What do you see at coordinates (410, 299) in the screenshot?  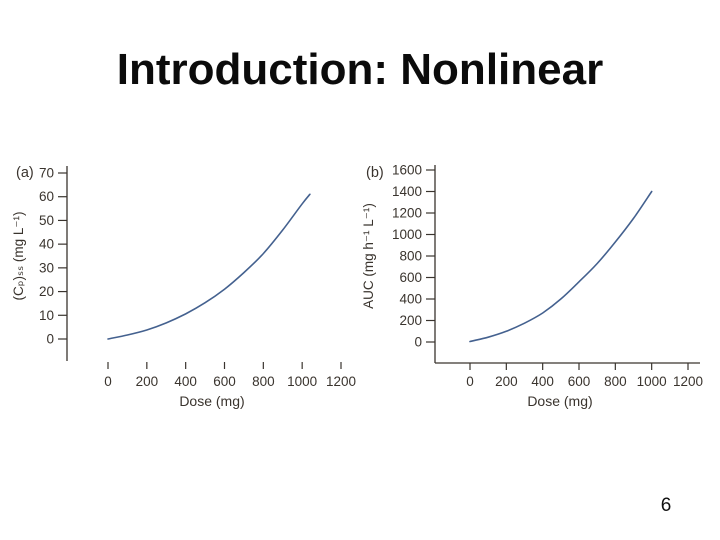 I see `y-tick-label: 400` at bounding box center [410, 299].